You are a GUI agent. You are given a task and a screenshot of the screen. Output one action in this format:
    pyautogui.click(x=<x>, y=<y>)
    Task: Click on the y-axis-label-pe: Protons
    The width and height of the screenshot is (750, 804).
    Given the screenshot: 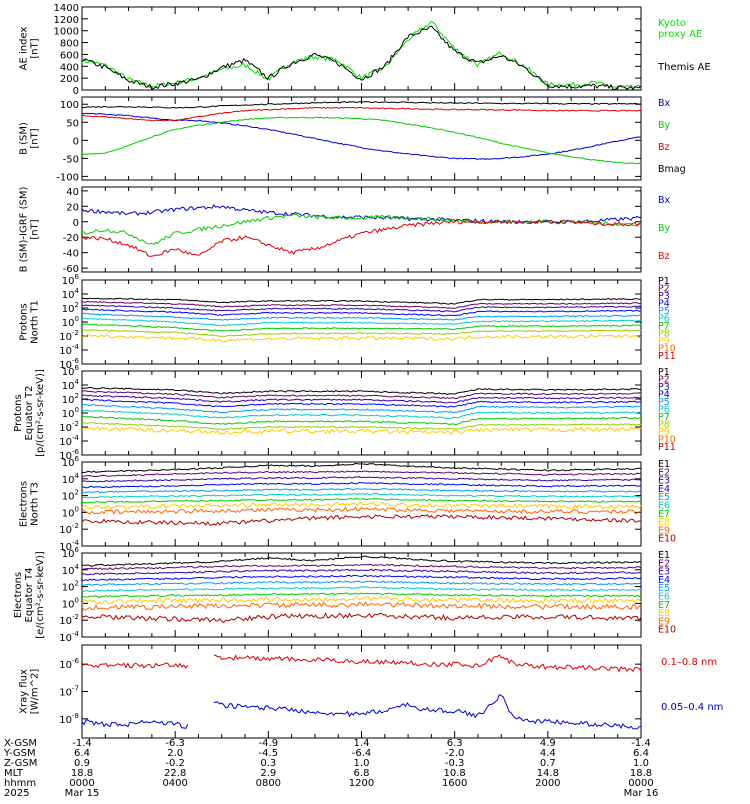 What is the action you would take?
    pyautogui.click(x=18, y=412)
    